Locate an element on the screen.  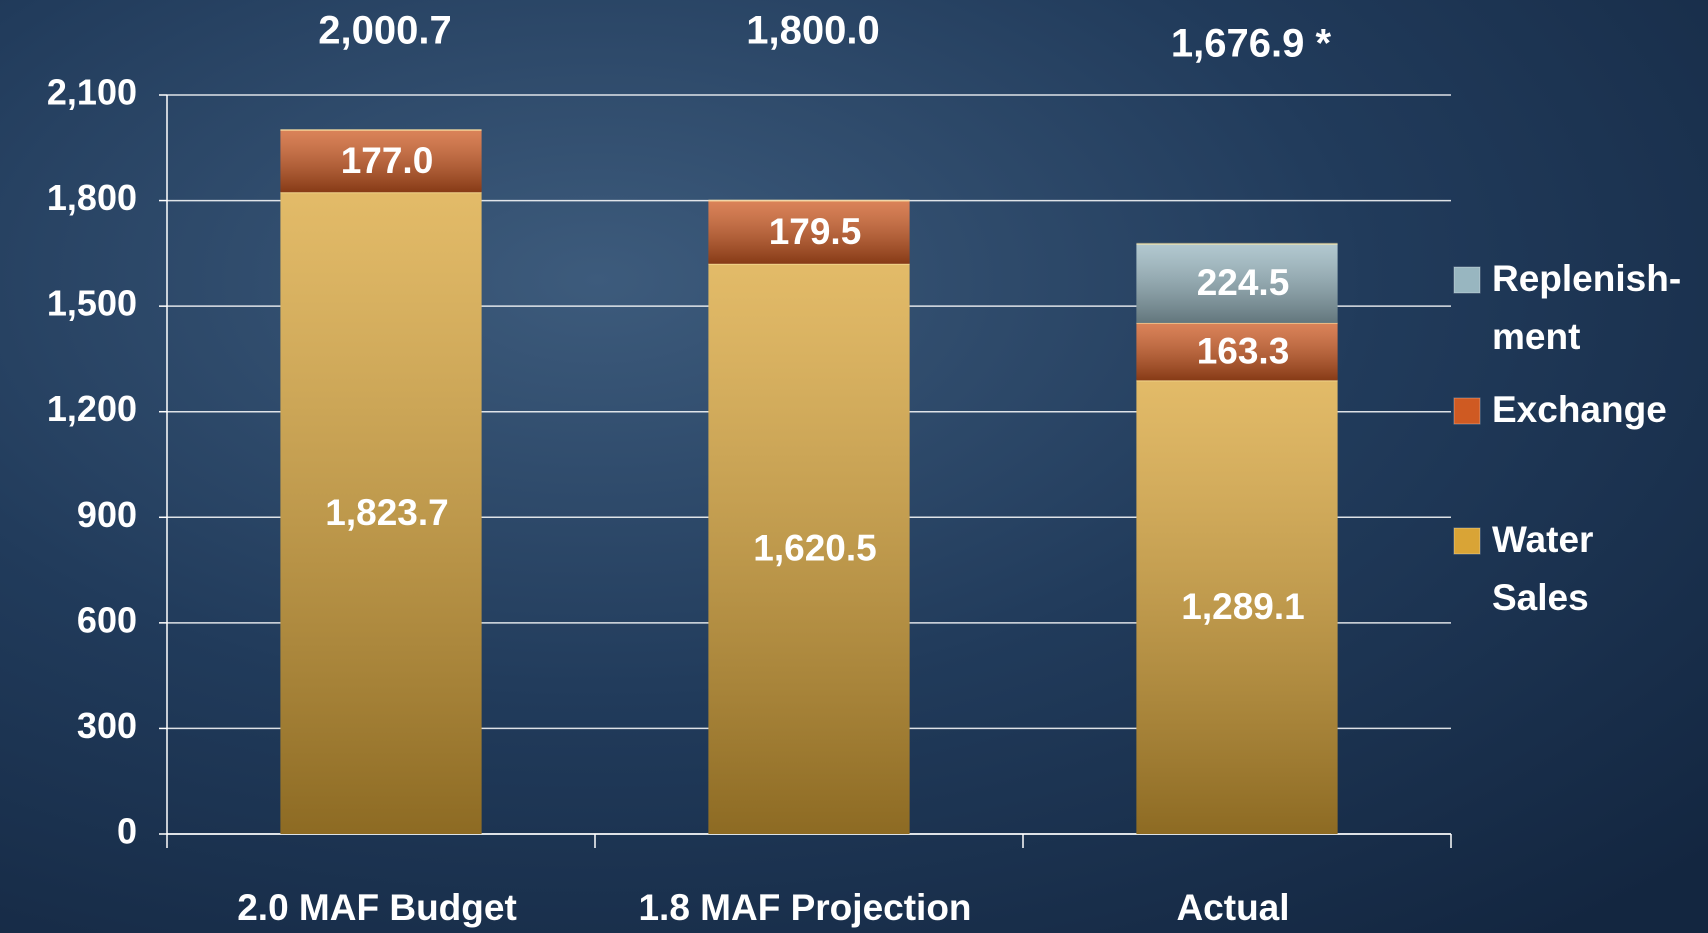
x-tick-label: Actual is located at coordinates (1232, 907).